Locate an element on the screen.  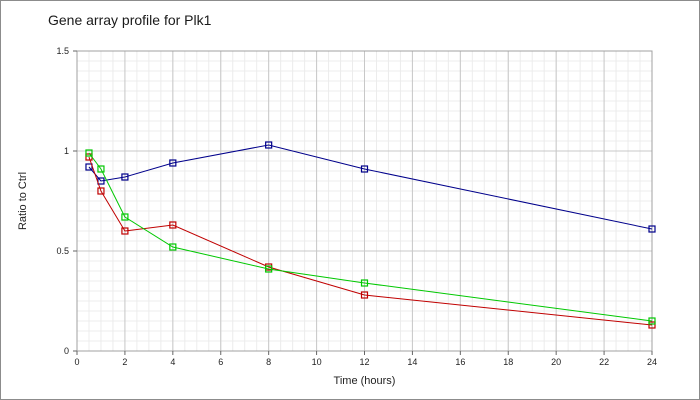
x-tick-label: 0 is located at coordinates (76, 362).